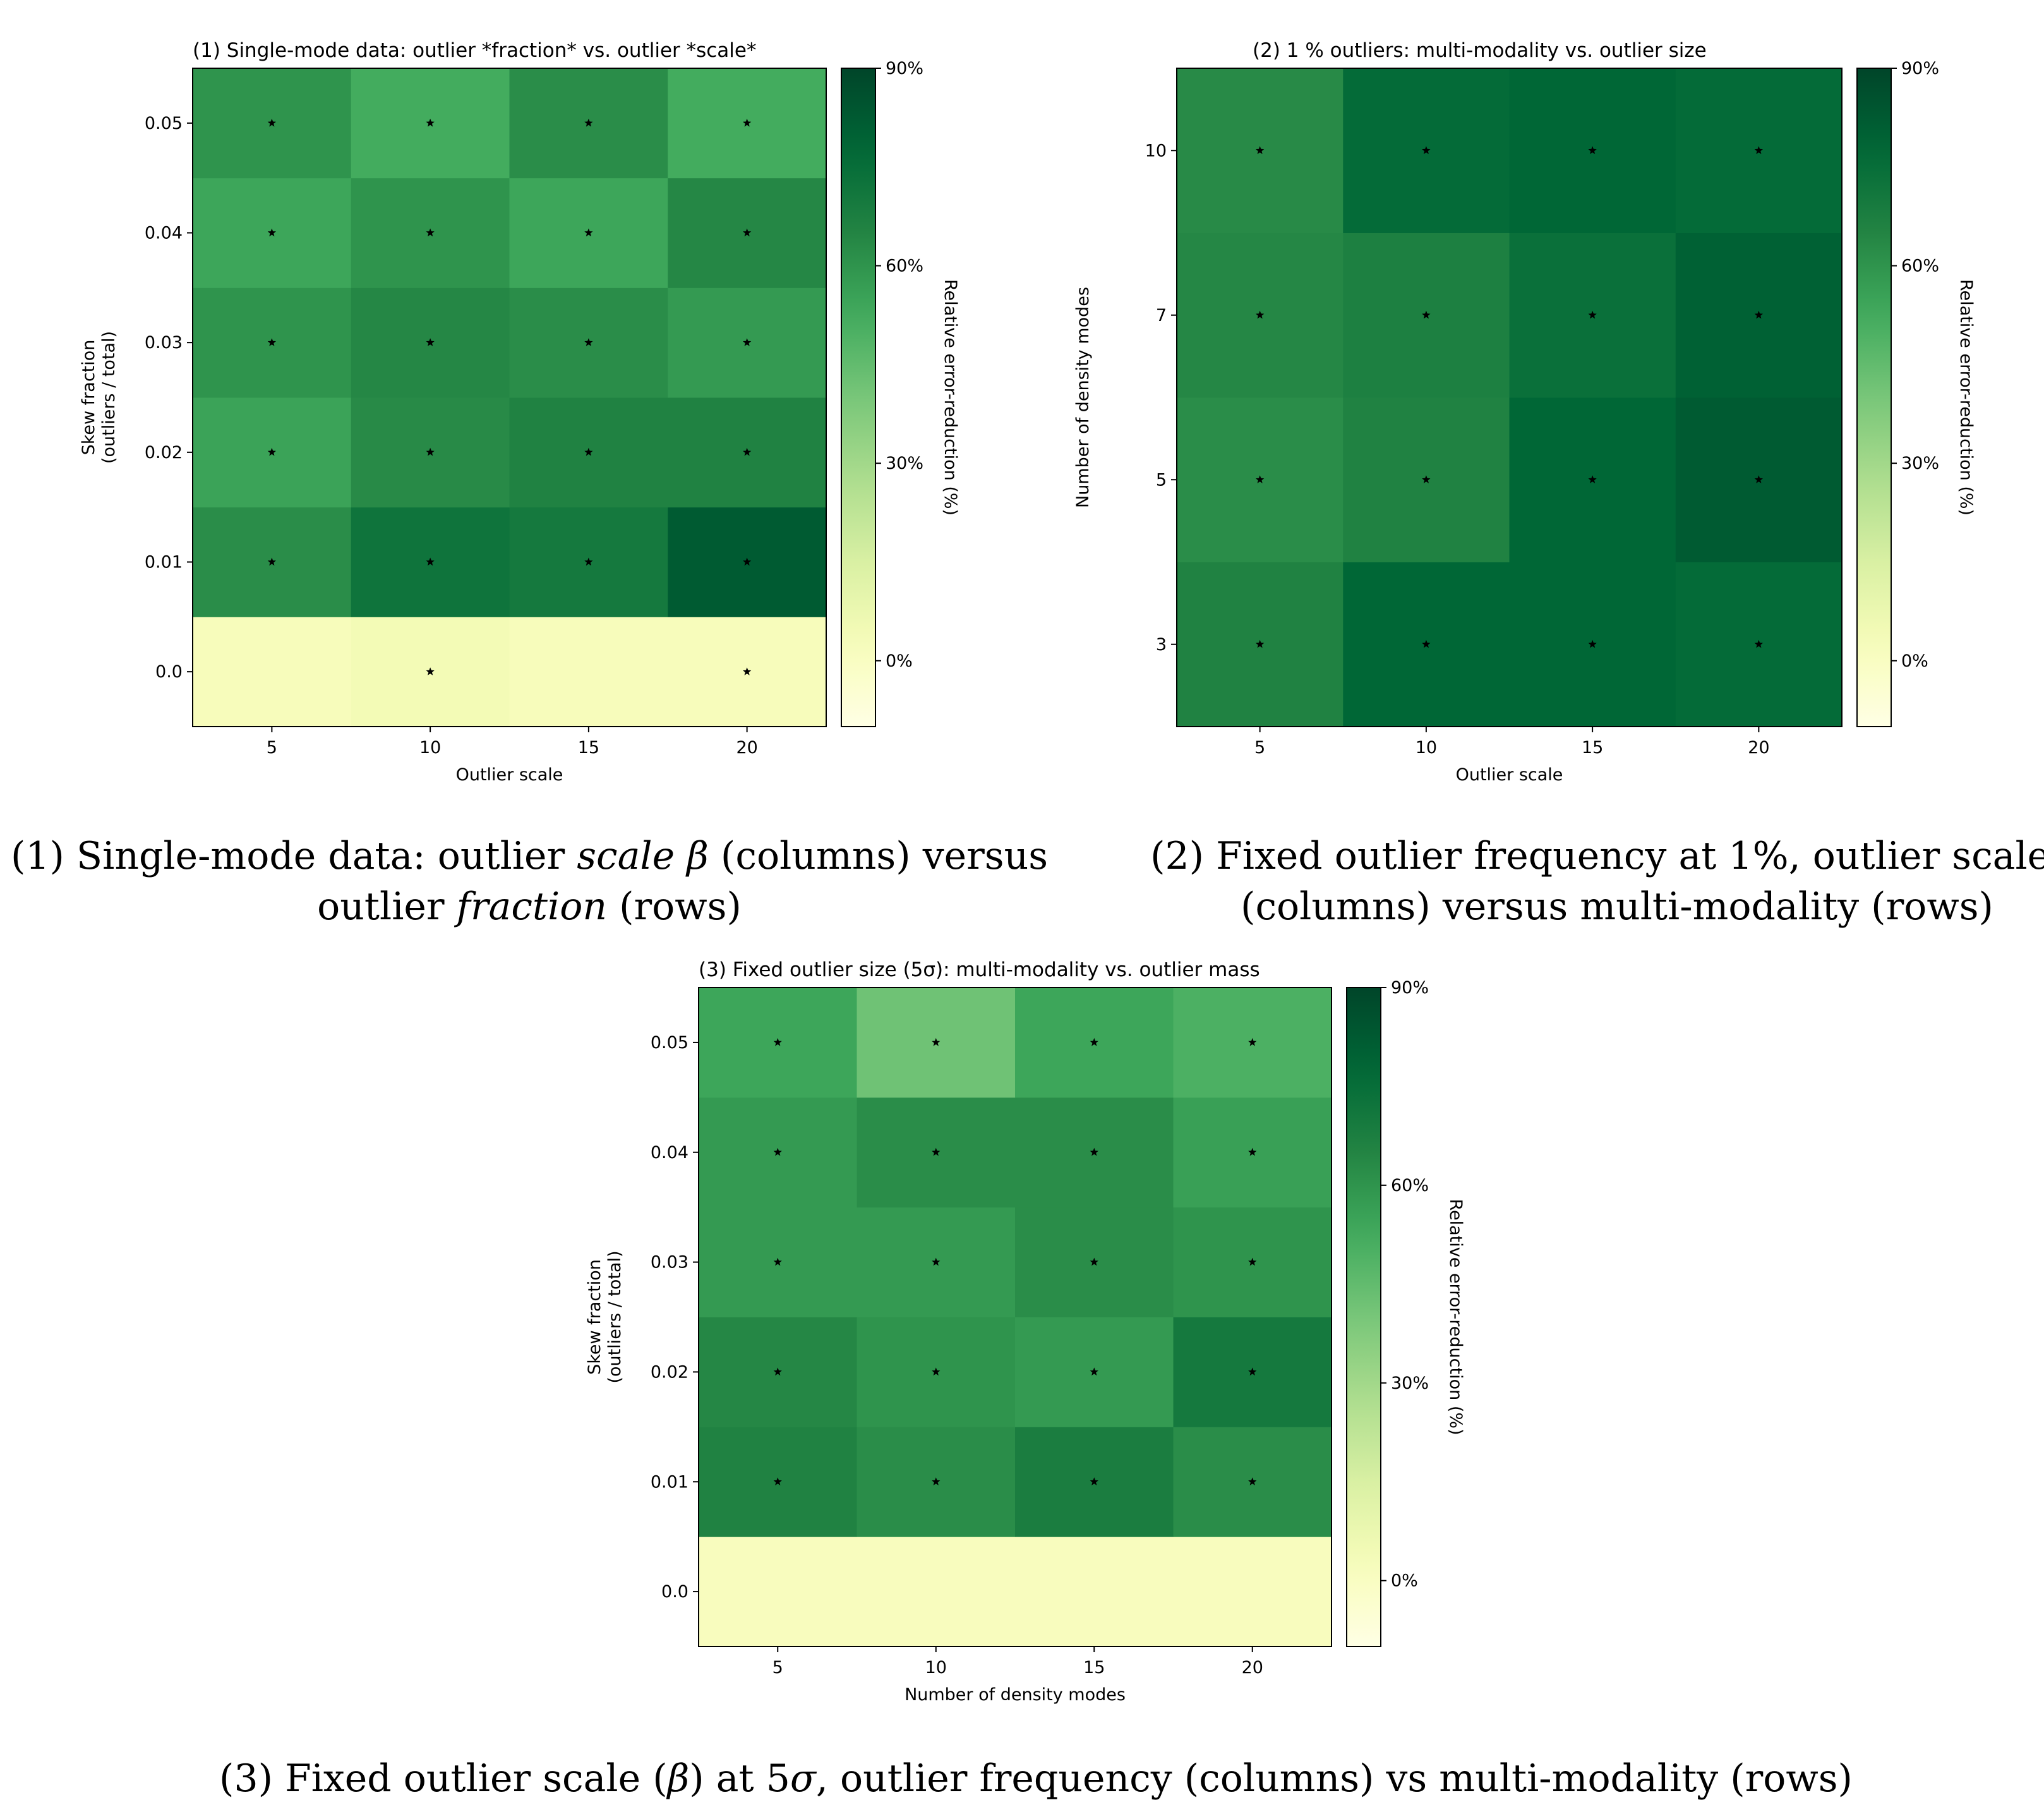  What do you see at coordinates (1510, 775) in the screenshot?
I see `x-axis-label: Outlier scale` at bounding box center [1510, 775].